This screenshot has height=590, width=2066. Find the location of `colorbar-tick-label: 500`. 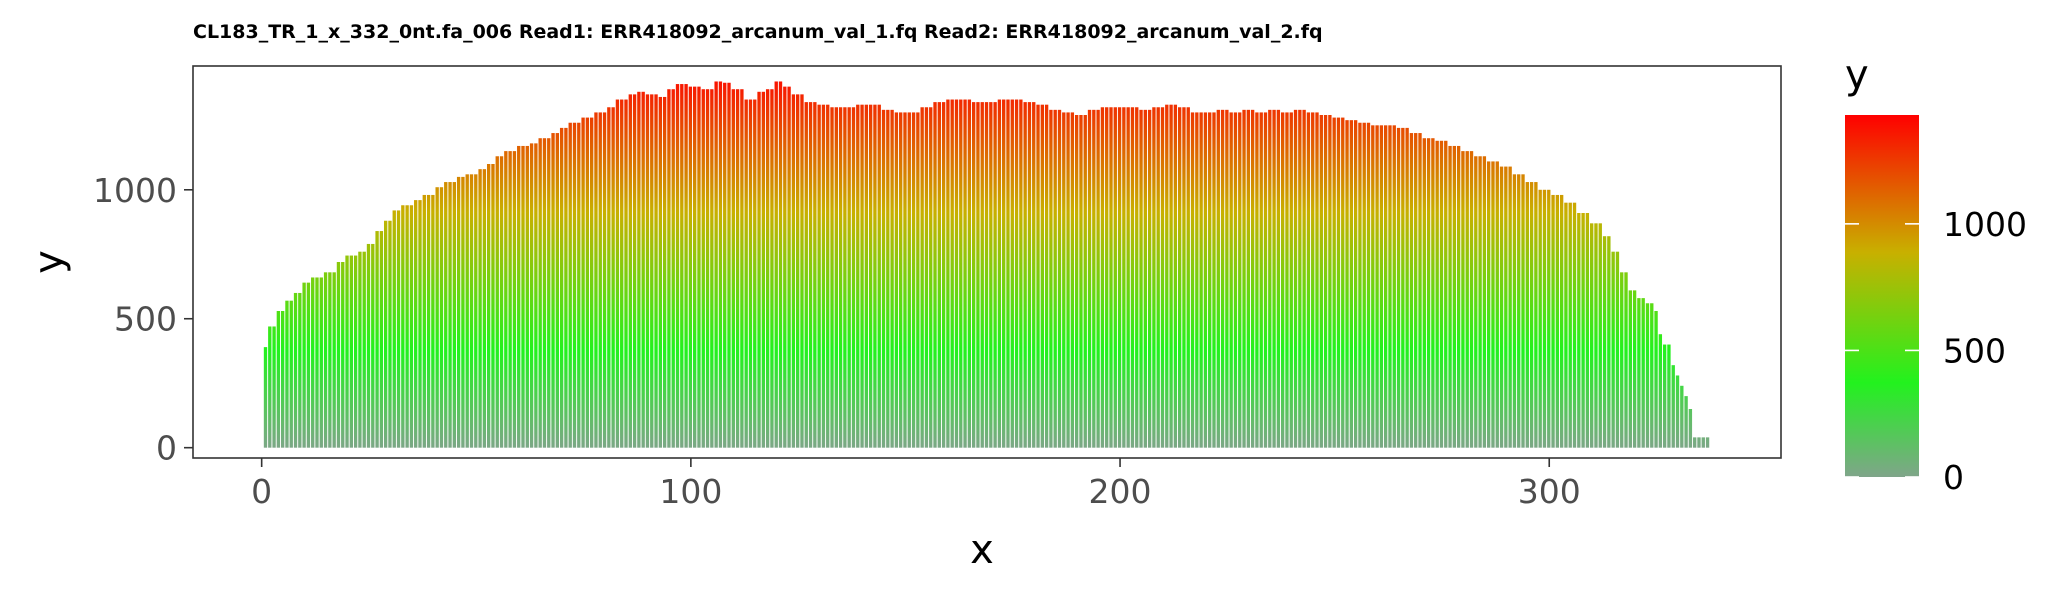

colorbar-tick-label: 500 is located at coordinates (1974, 350).